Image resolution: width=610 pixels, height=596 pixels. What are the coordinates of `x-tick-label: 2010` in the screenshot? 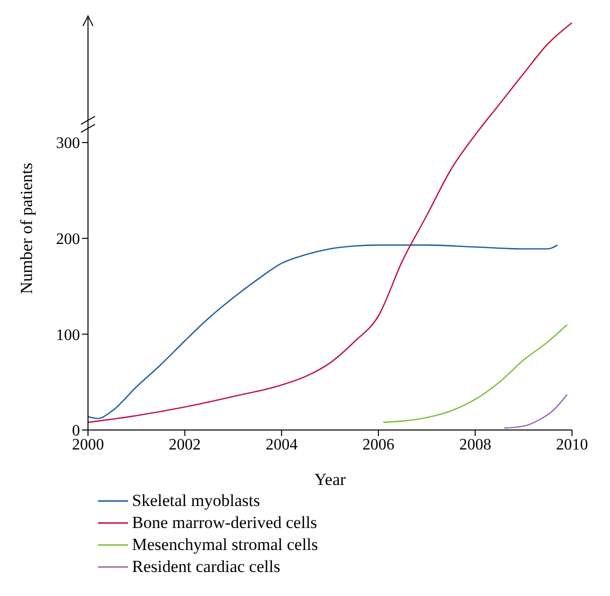 It's located at (572, 445).